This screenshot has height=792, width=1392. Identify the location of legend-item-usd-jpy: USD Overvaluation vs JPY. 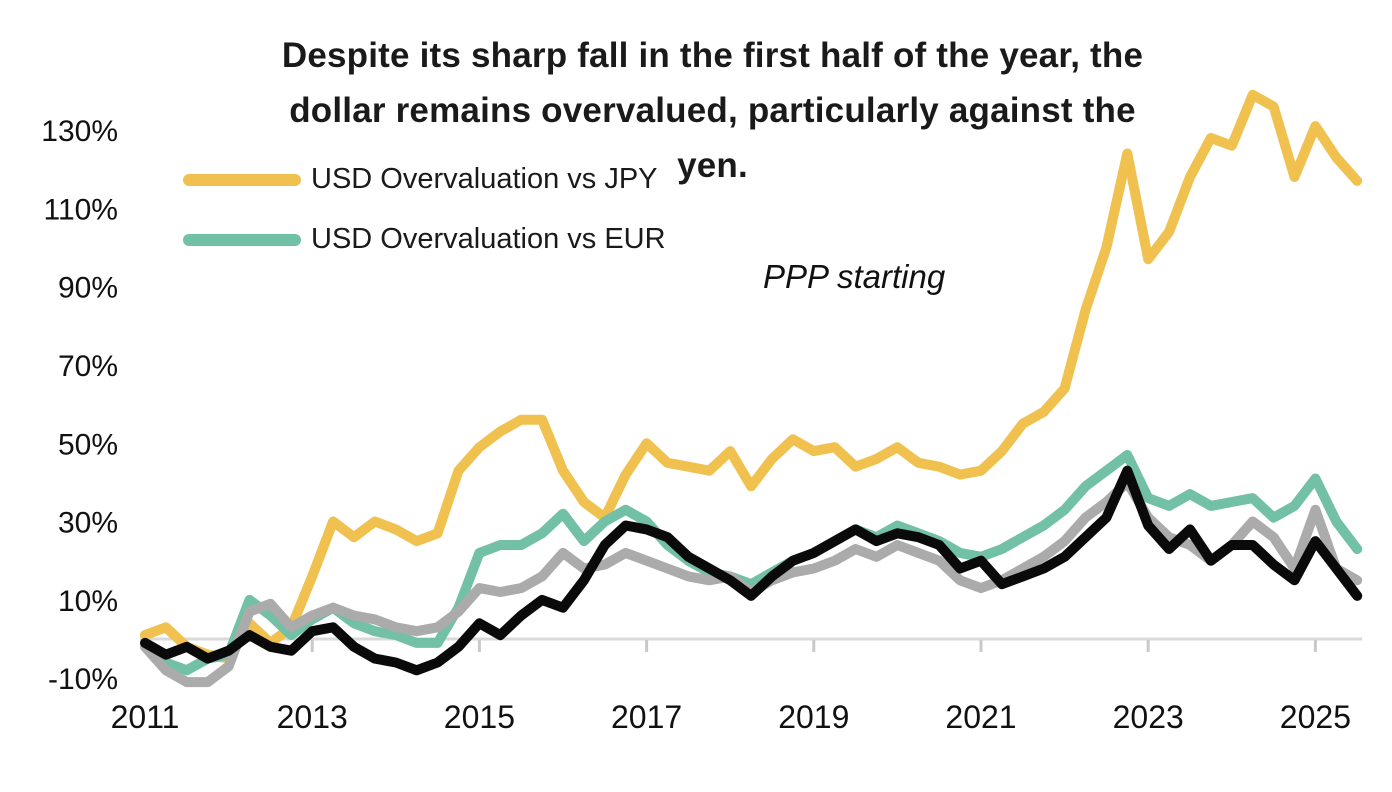
(424, 179).